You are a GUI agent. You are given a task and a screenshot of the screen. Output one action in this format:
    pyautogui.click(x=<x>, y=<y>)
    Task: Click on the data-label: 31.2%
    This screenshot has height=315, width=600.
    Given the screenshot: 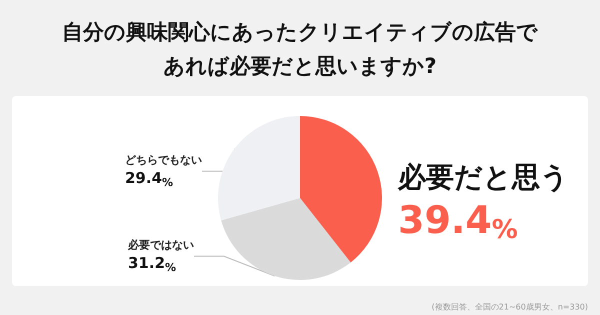 What is the action you would take?
    pyautogui.click(x=152, y=264)
    